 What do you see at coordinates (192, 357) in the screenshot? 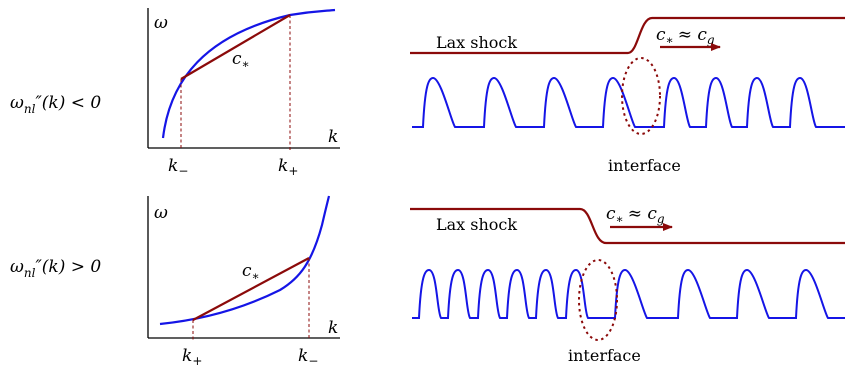
I see `tick-left-label: k+` at bounding box center [192, 357].